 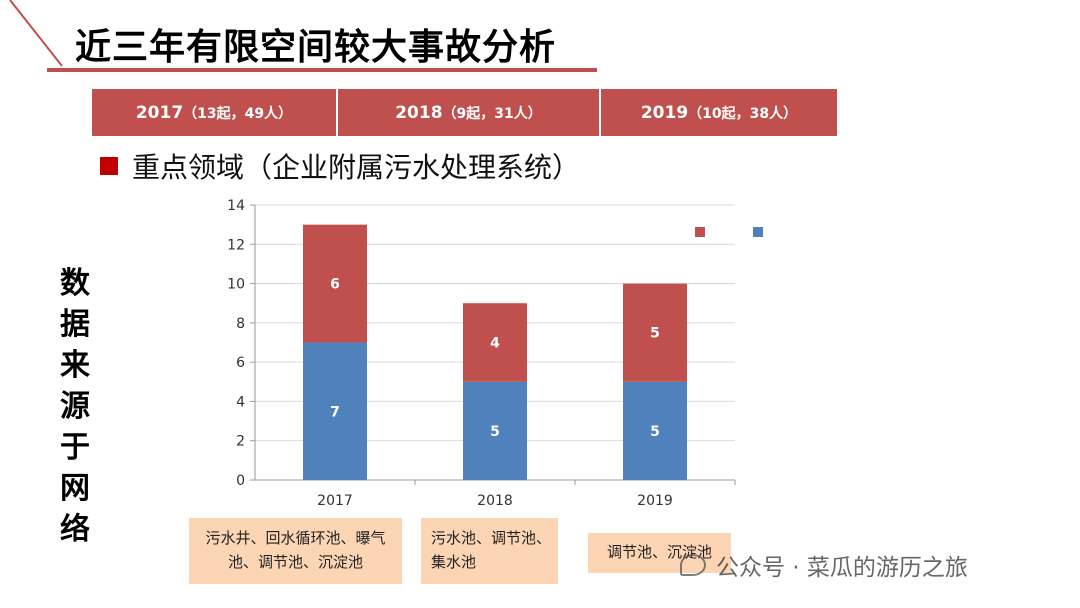 I want to click on side-char: 据, so click(x=75, y=324).